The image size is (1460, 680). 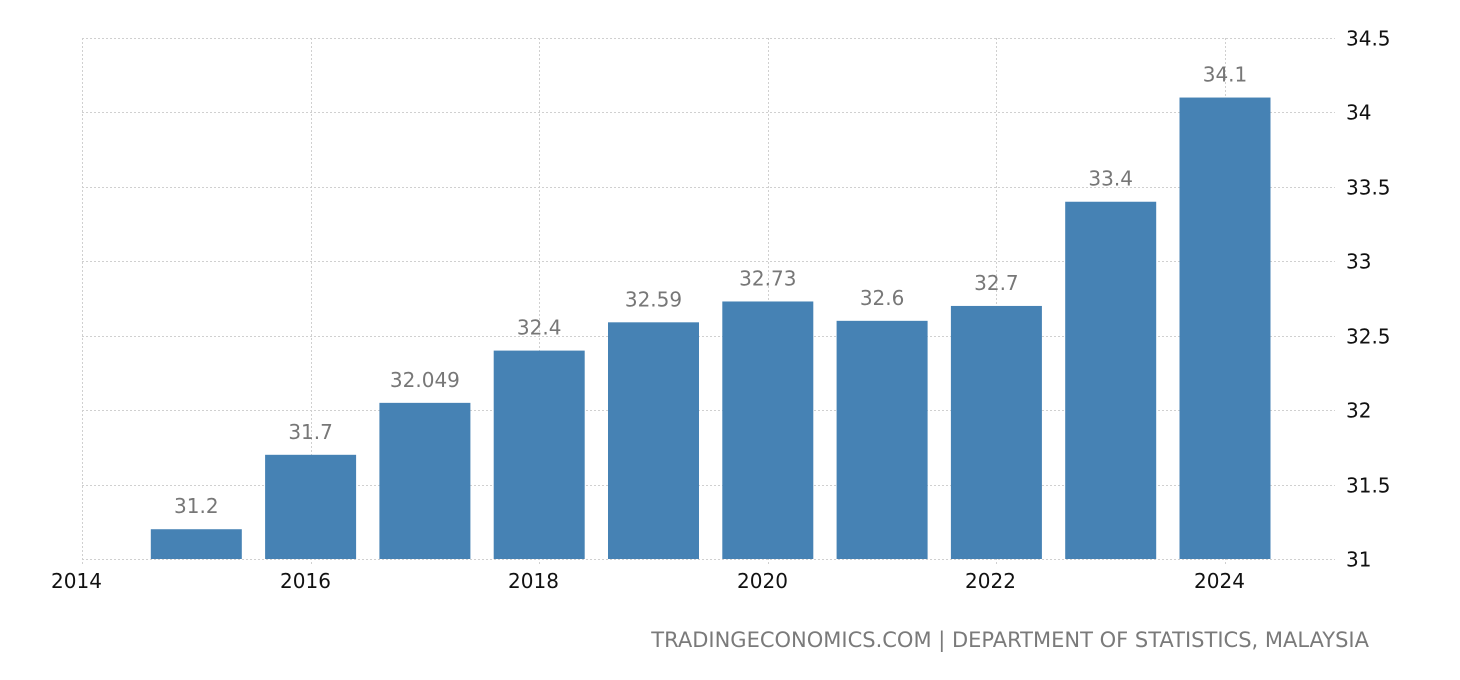 I want to click on bar-2023, so click(x=1111, y=380).